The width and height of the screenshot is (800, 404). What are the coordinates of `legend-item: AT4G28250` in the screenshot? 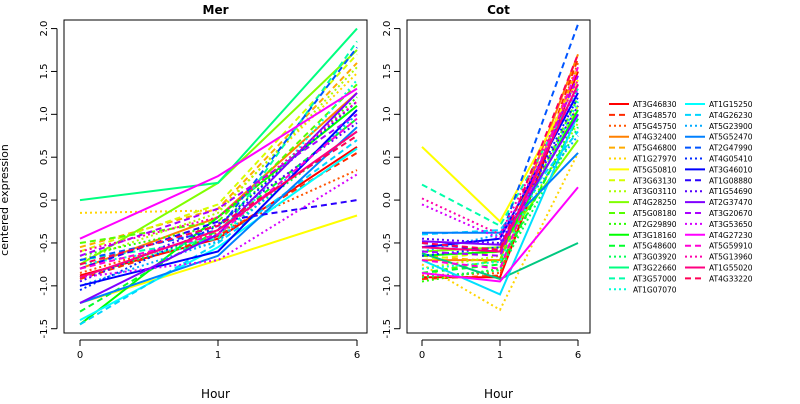 It's located at (643, 202).